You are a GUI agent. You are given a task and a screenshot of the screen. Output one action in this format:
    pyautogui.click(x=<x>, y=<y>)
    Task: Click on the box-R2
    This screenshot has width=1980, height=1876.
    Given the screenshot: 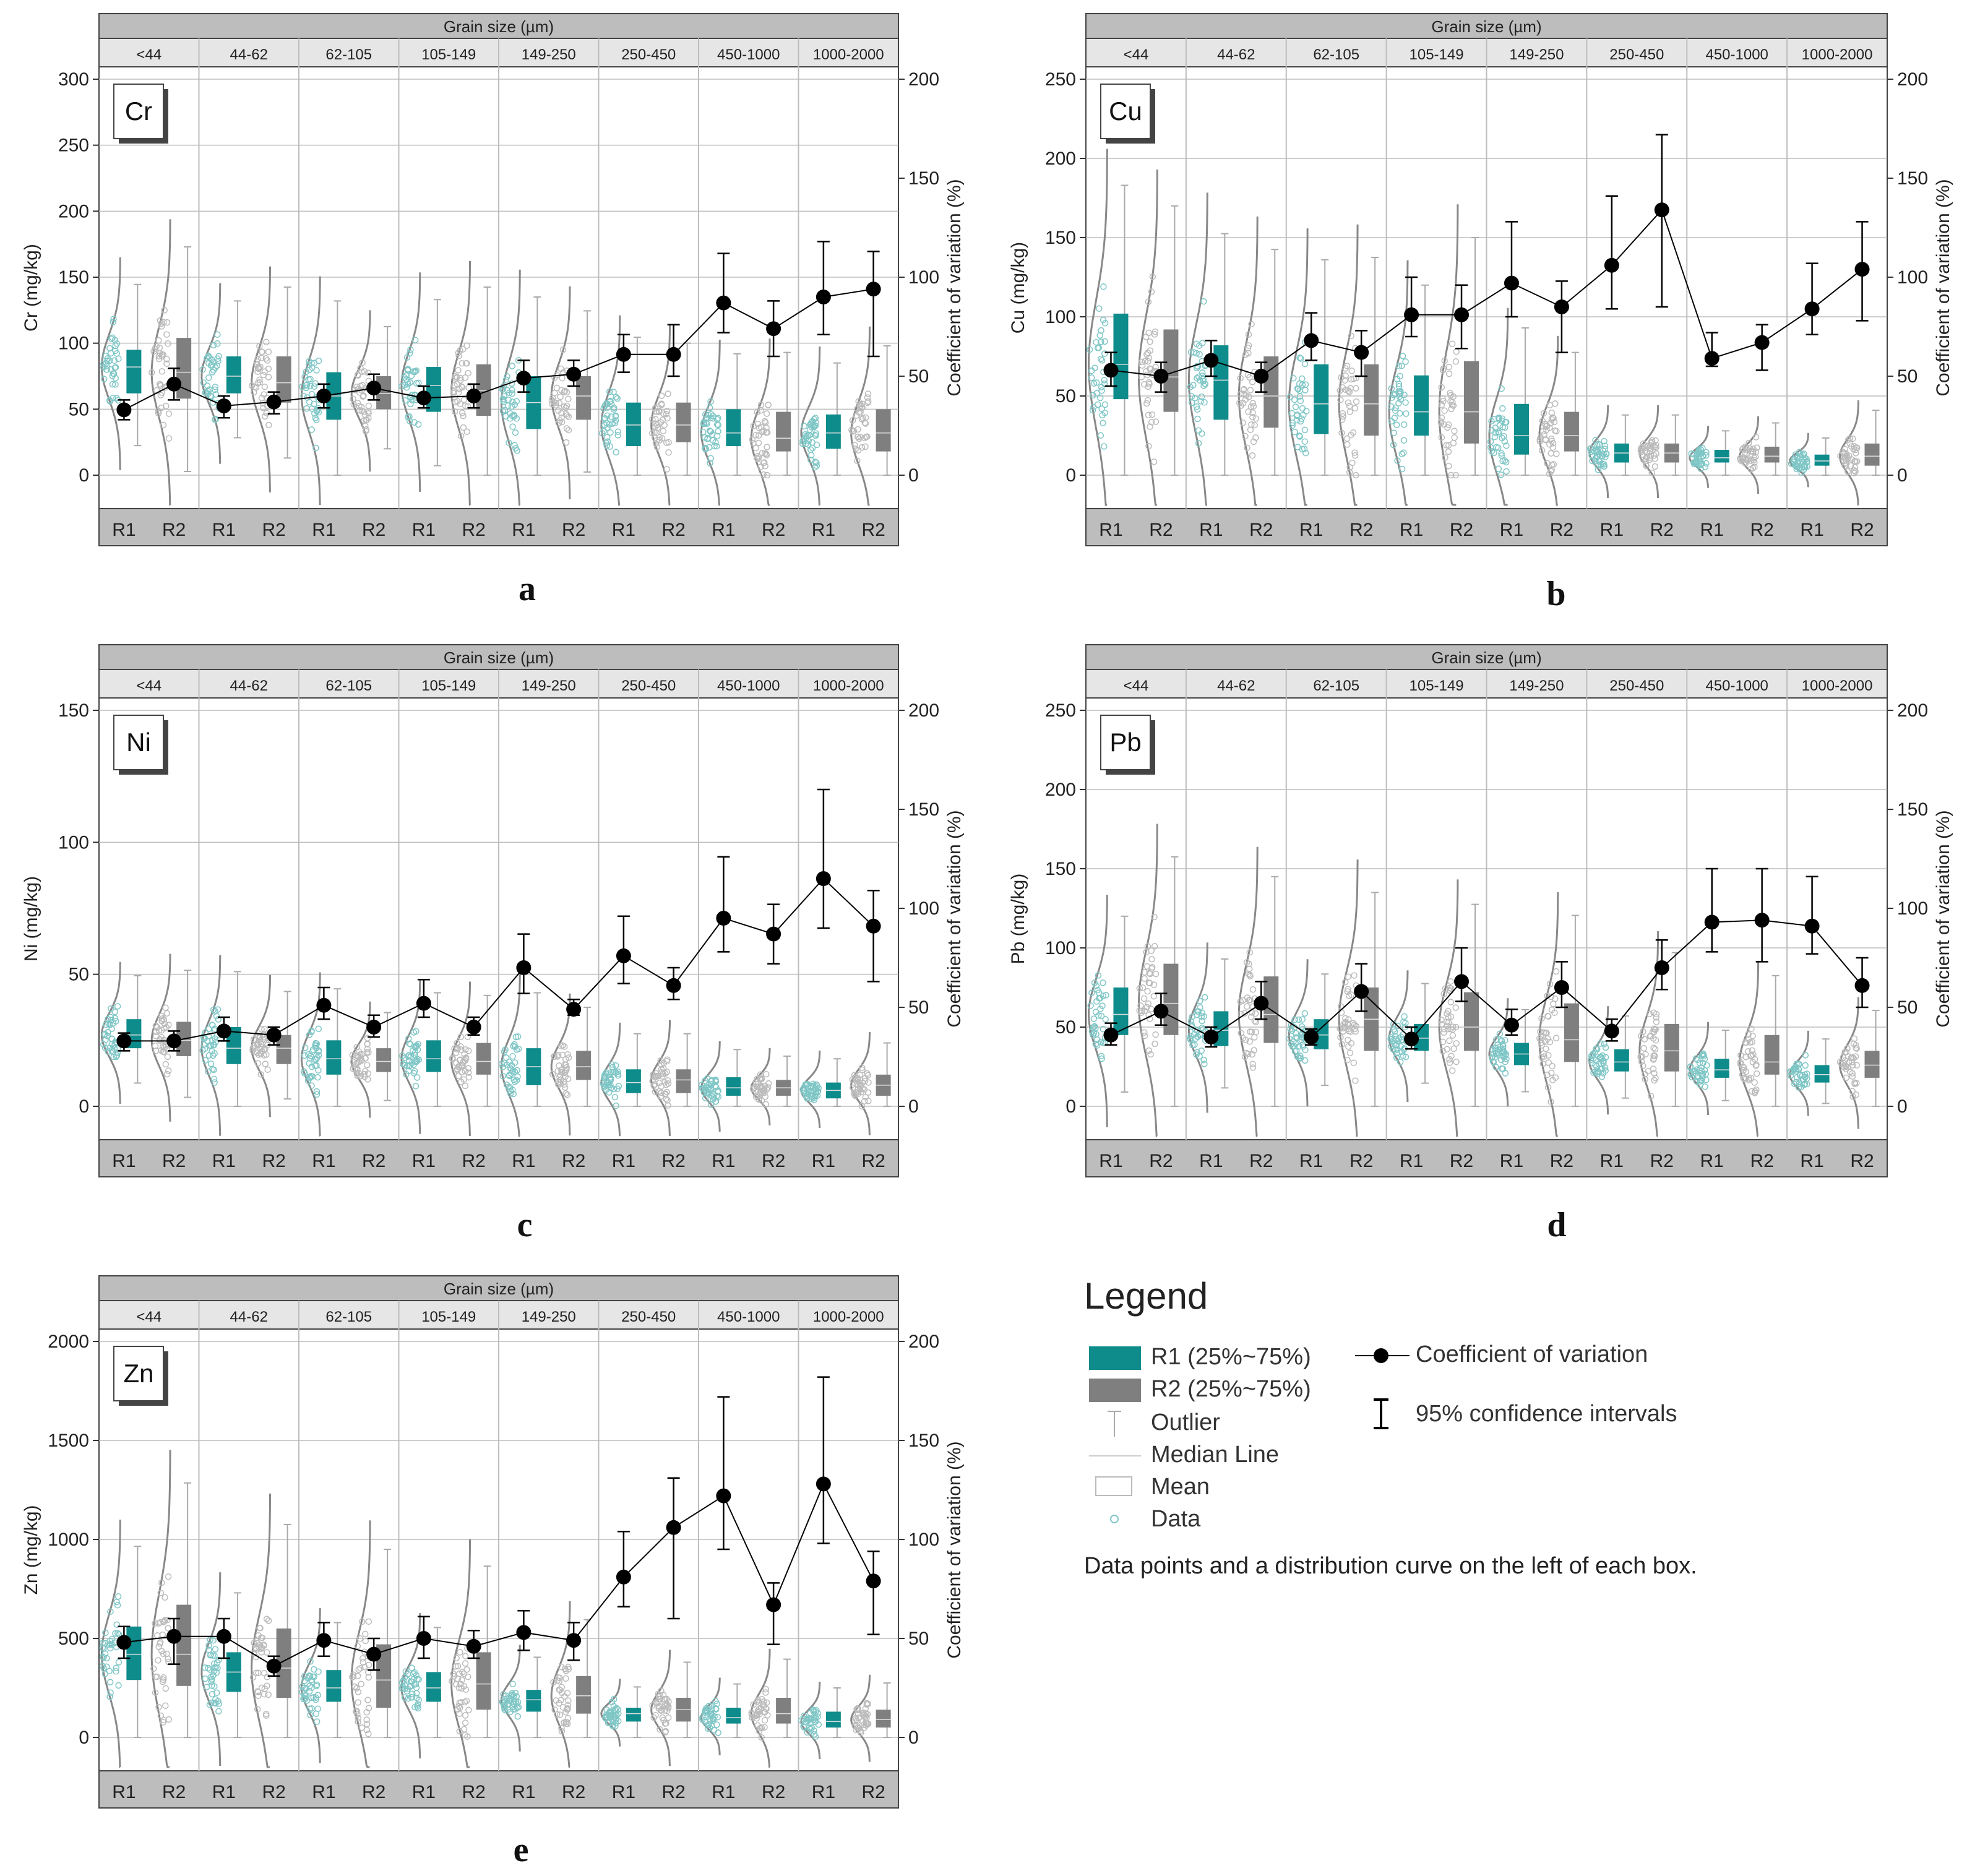 What is the action you would take?
    pyautogui.click(x=484, y=1681)
    